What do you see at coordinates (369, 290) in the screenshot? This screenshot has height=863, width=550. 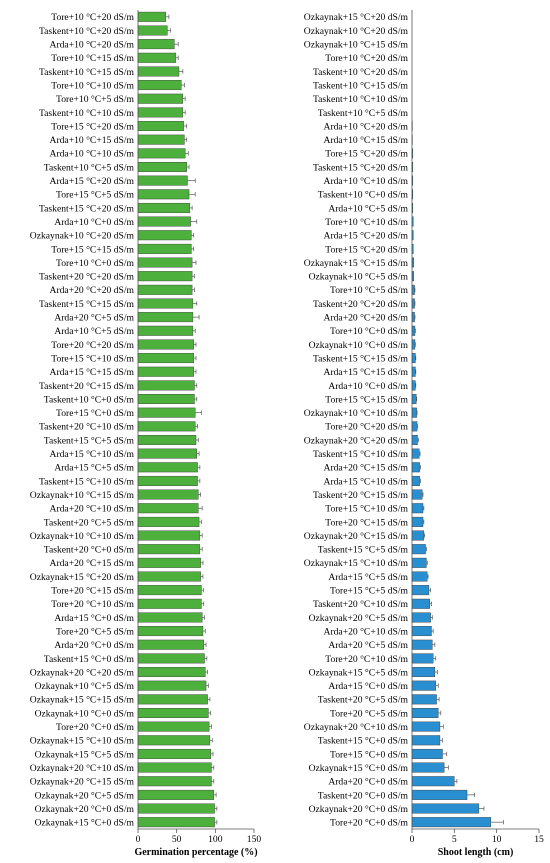 I see `shoot-length-category-label: Tore+10 °C+5 dS/m` at bounding box center [369, 290].